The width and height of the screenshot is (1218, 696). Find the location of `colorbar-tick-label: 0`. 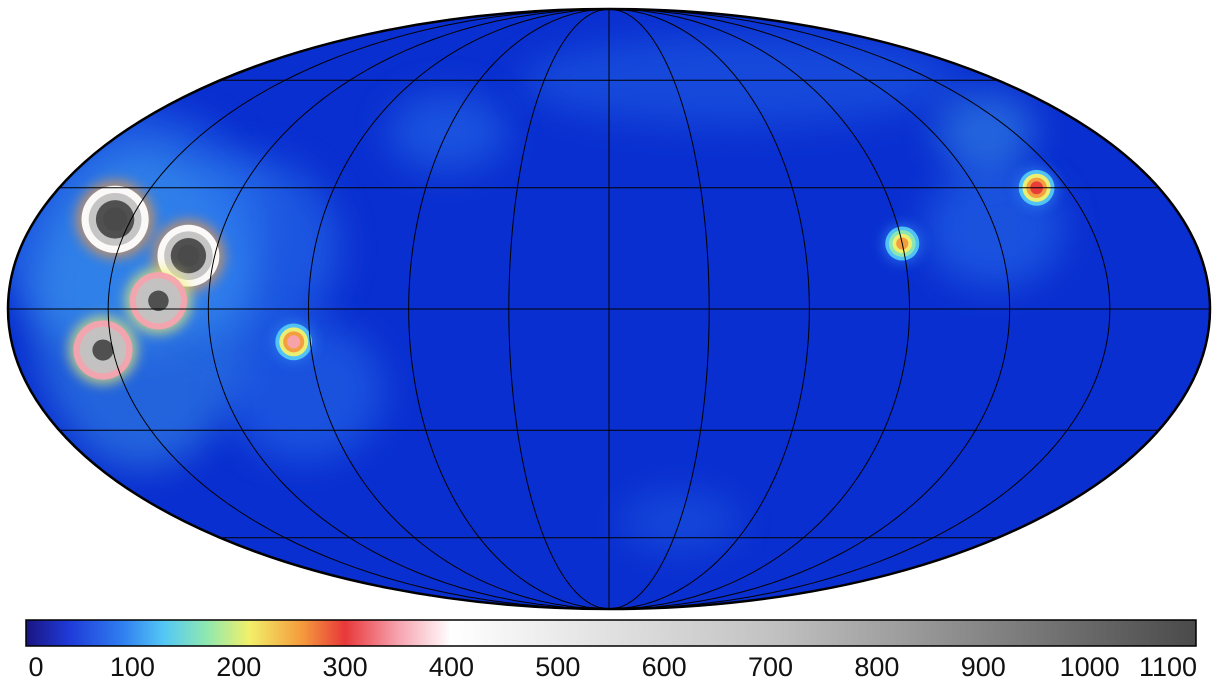

colorbar-tick-label: 0 is located at coordinates (36, 667).